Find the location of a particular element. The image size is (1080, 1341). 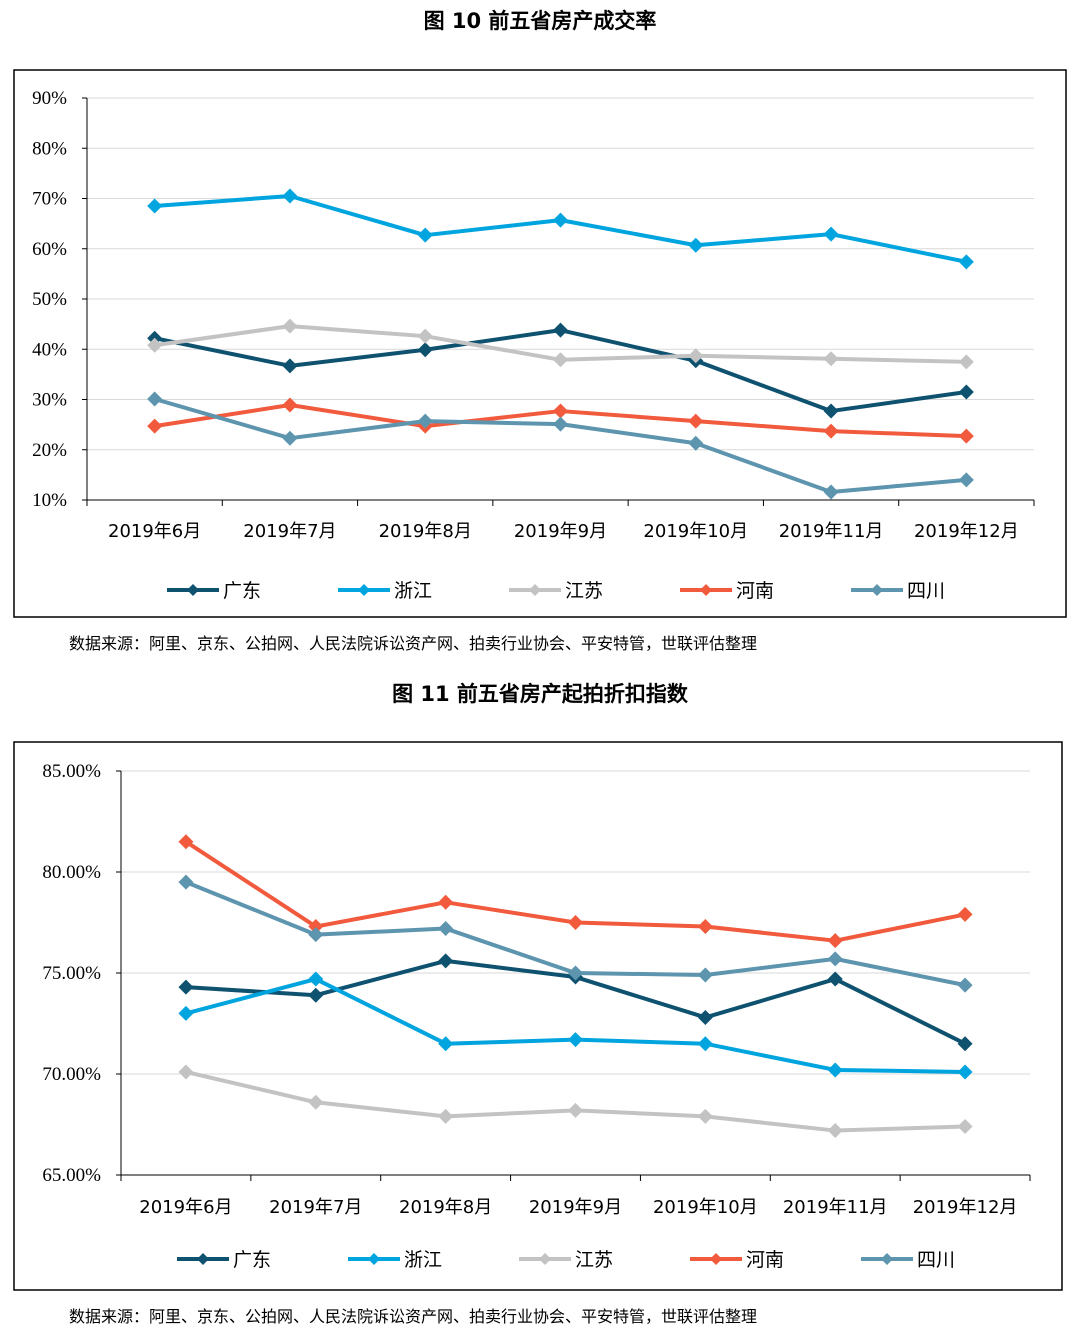

legend-item: 江苏 is located at coordinates (556, 591).